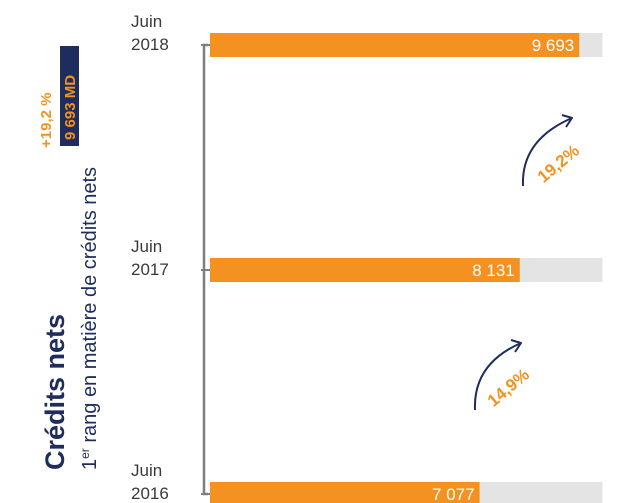  I want to click on growth-label: 14,9%, so click(508, 388).